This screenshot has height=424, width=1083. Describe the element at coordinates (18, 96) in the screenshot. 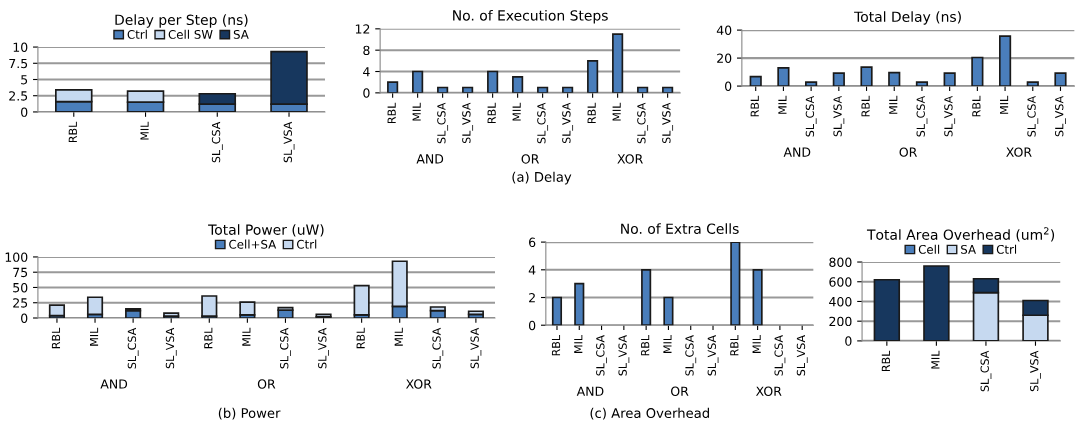

I see `y-tick-label: 2.5` at that location.